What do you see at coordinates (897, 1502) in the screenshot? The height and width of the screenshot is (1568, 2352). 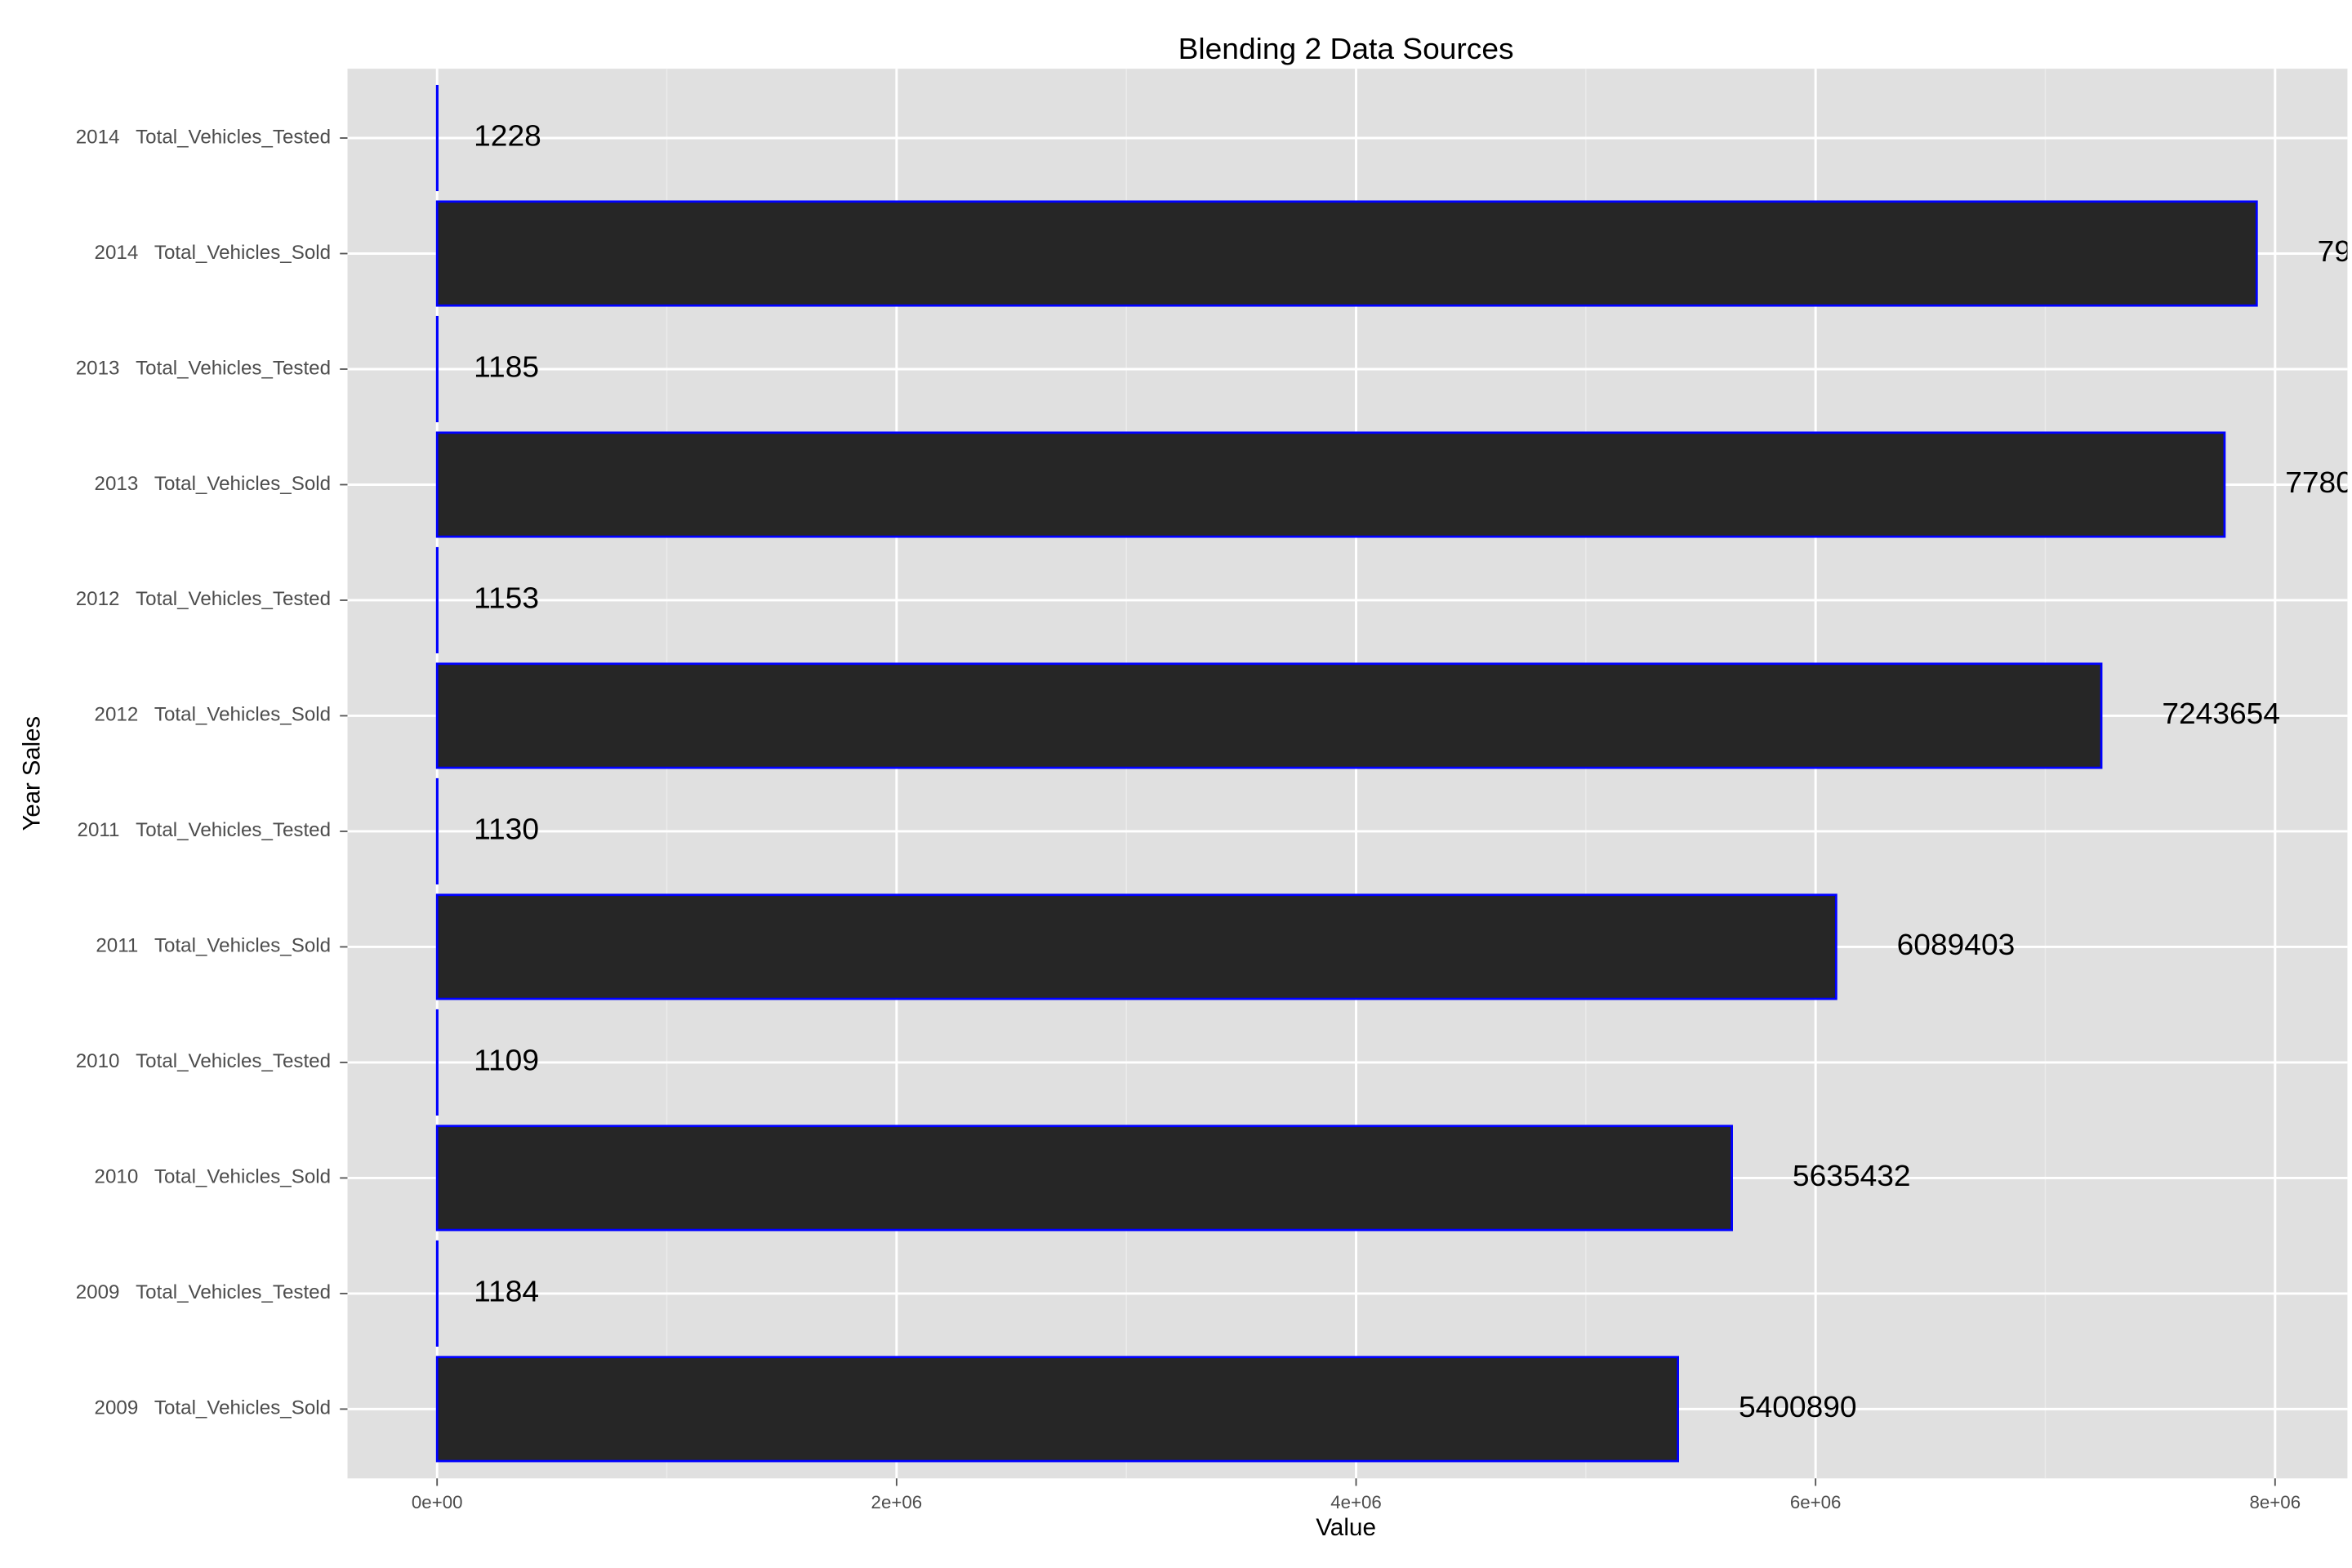 I see `x-tick-label: 2e+06` at bounding box center [897, 1502].